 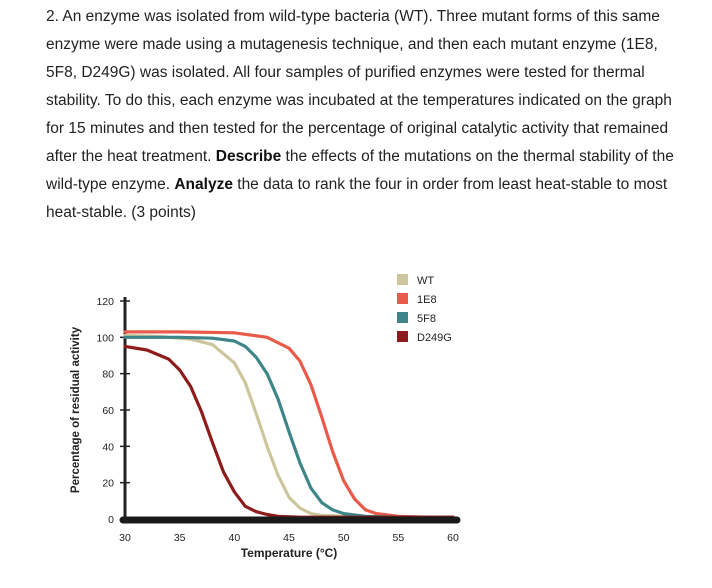 I want to click on x-tick-label: 50, so click(x=344, y=538).